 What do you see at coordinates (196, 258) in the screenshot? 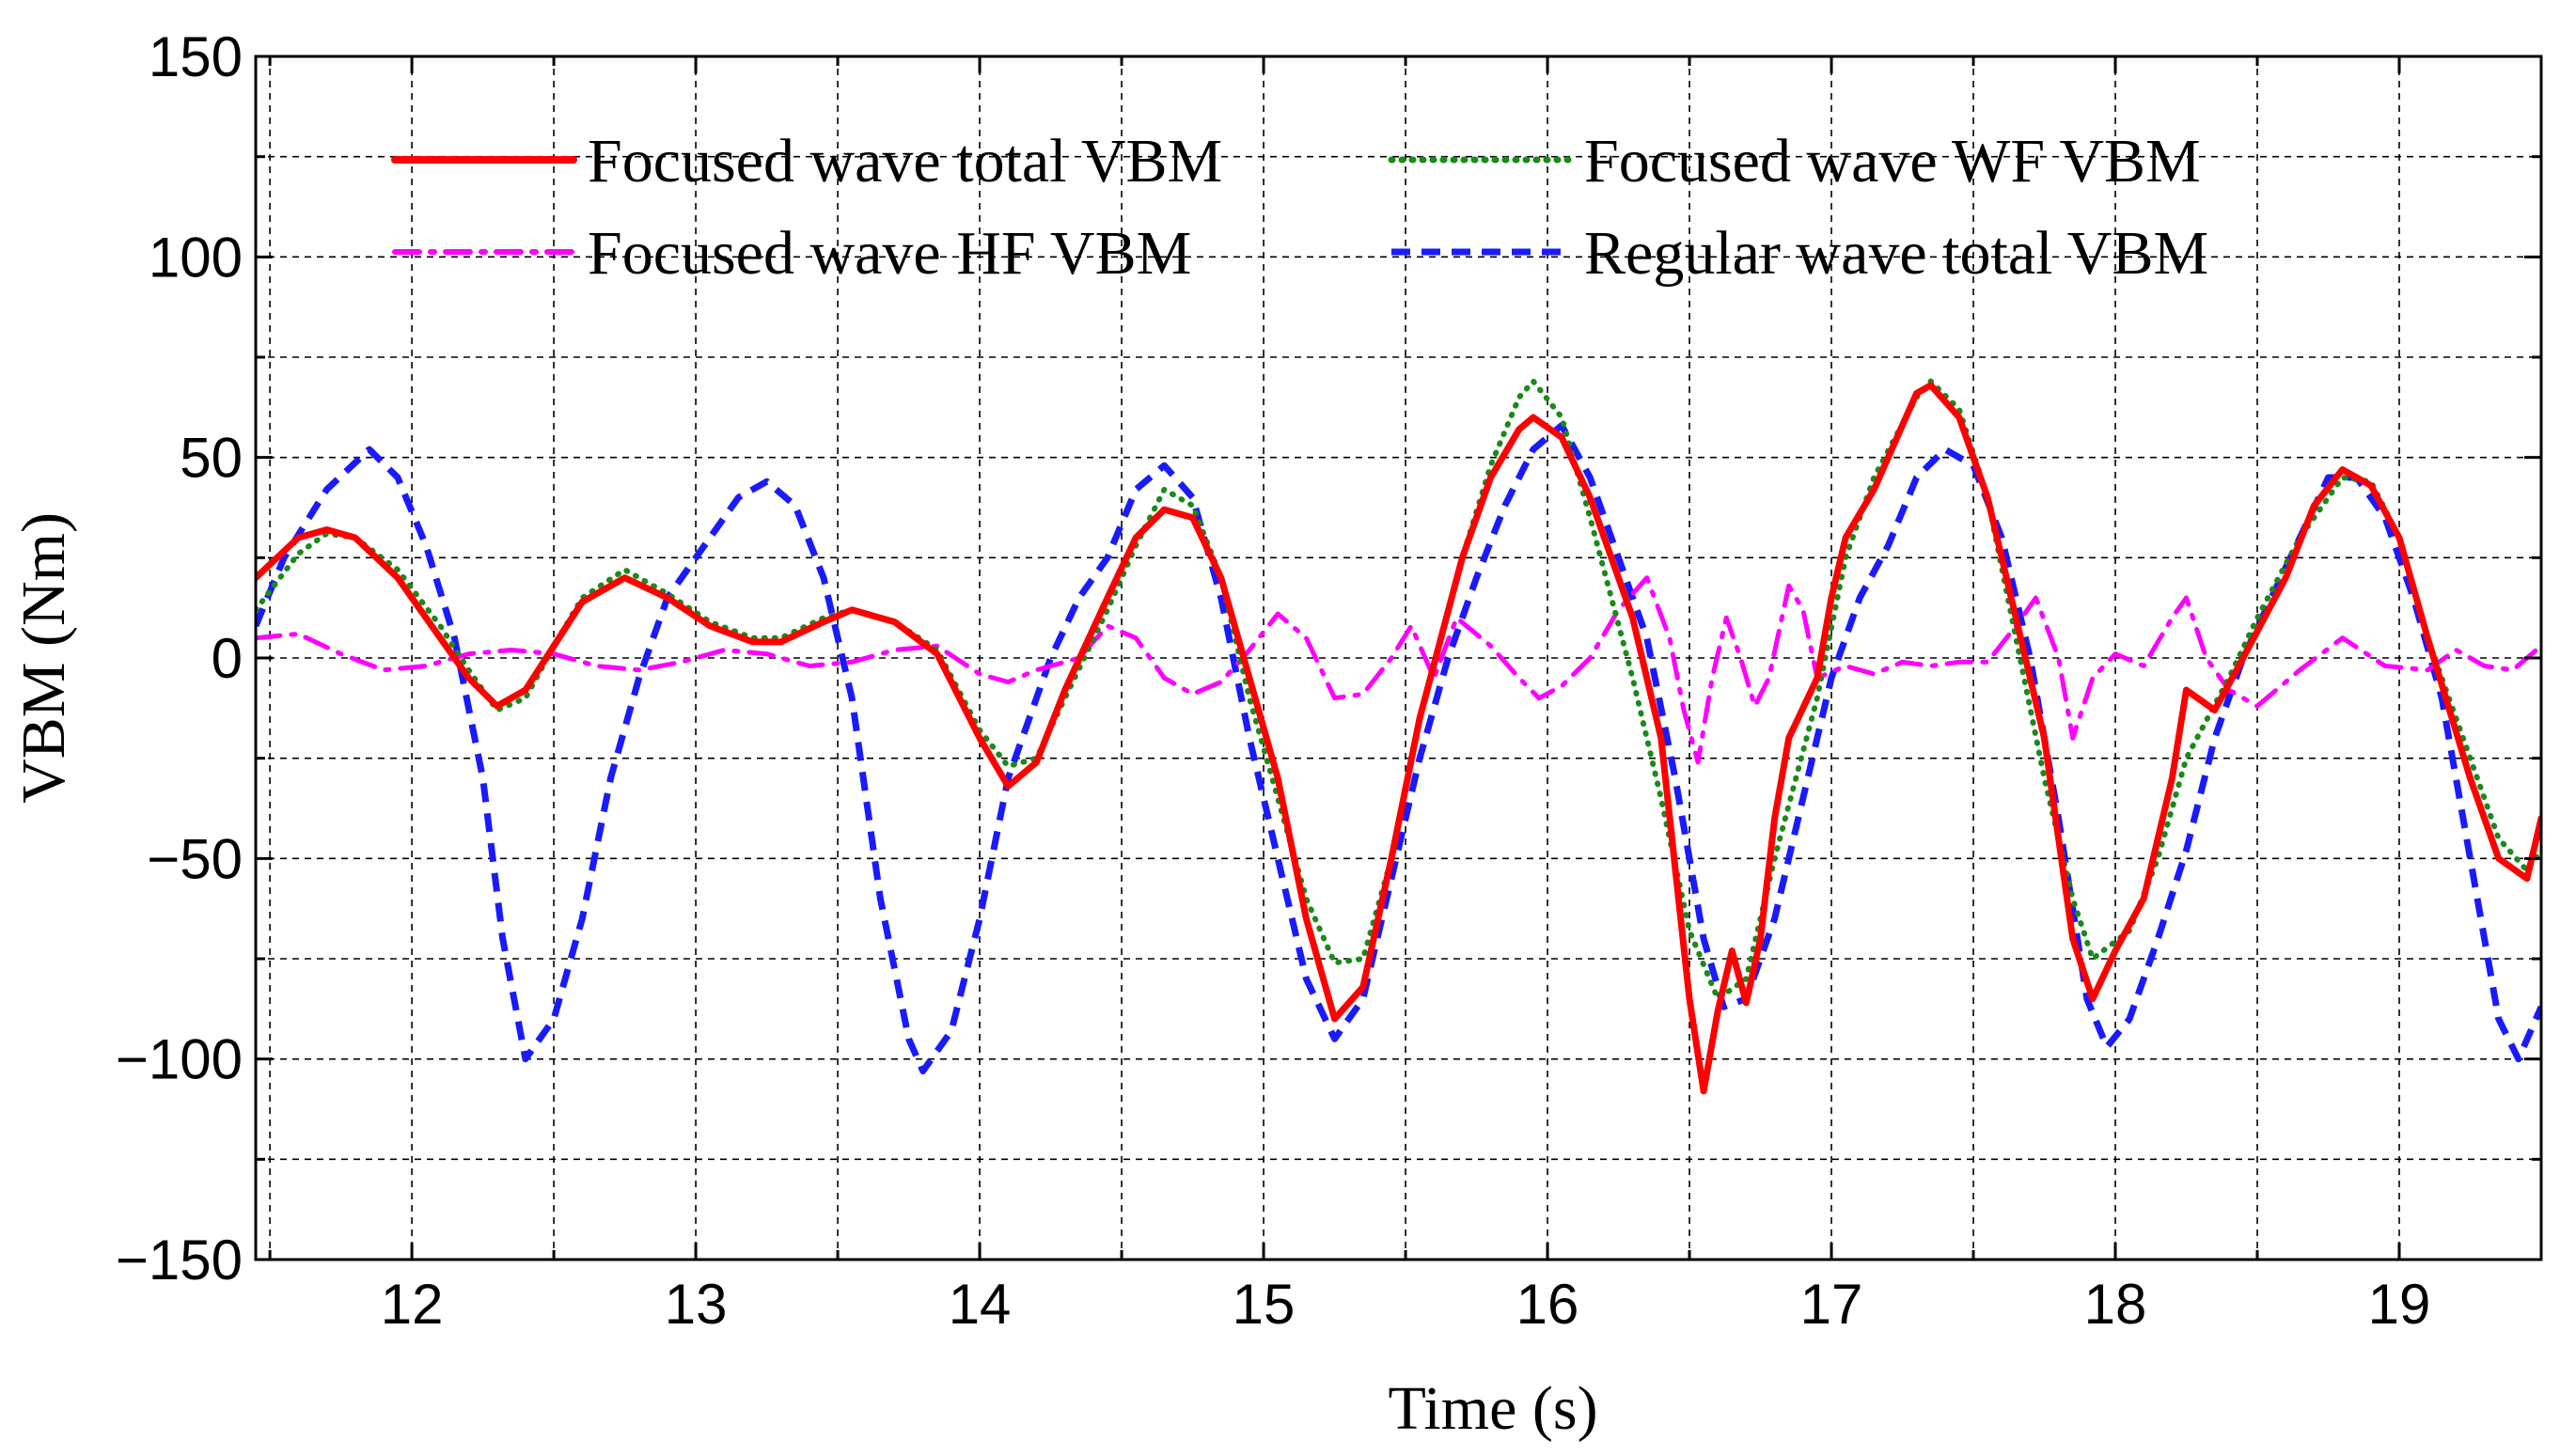
I see `y-tick-label: 100` at bounding box center [196, 258].